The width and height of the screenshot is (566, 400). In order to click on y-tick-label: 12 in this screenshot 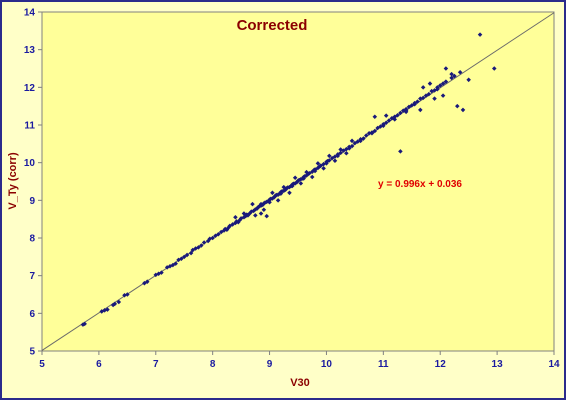, I will do `click(30, 88)`.